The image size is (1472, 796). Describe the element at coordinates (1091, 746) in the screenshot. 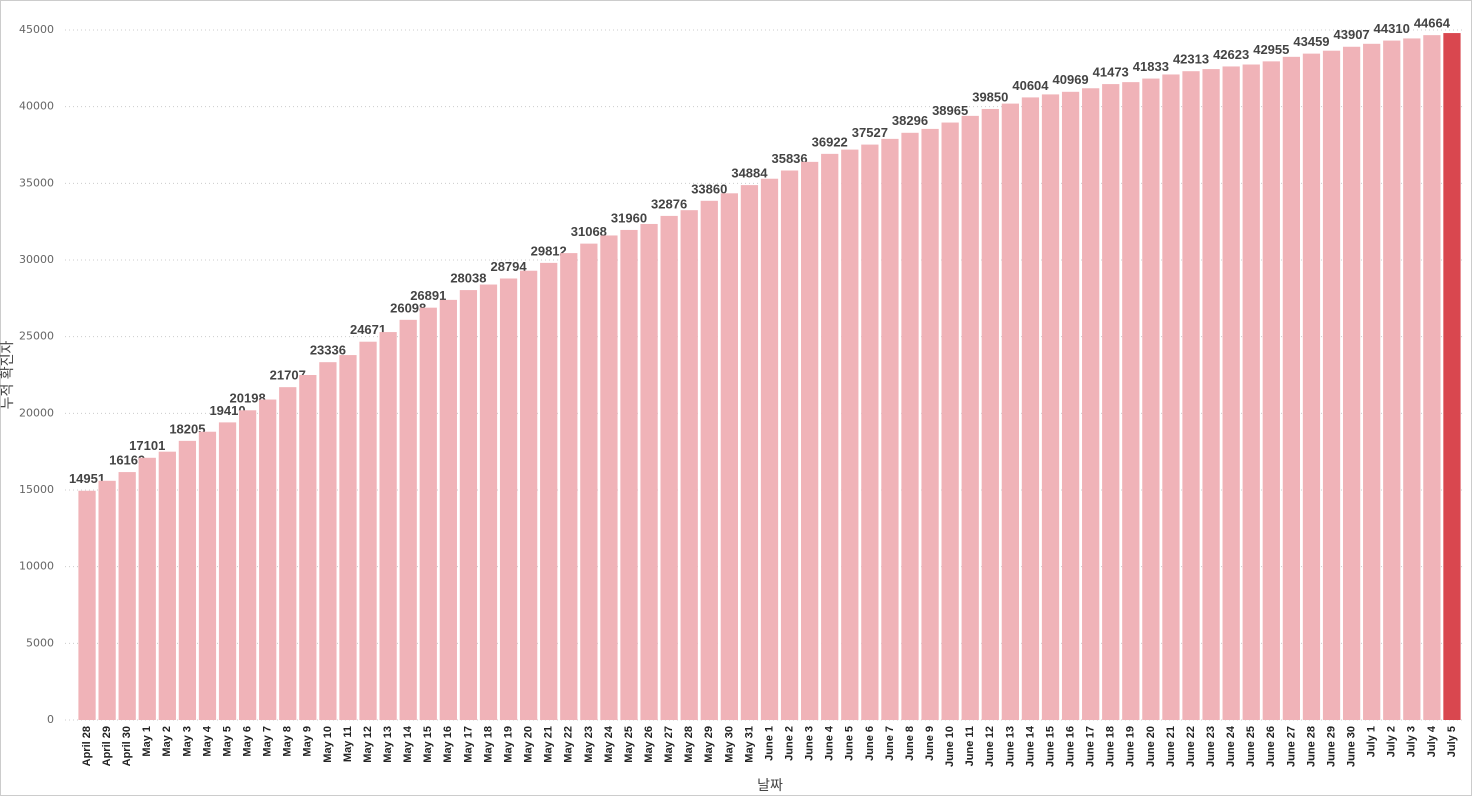

I see `x-tick-label: June 17` at that location.